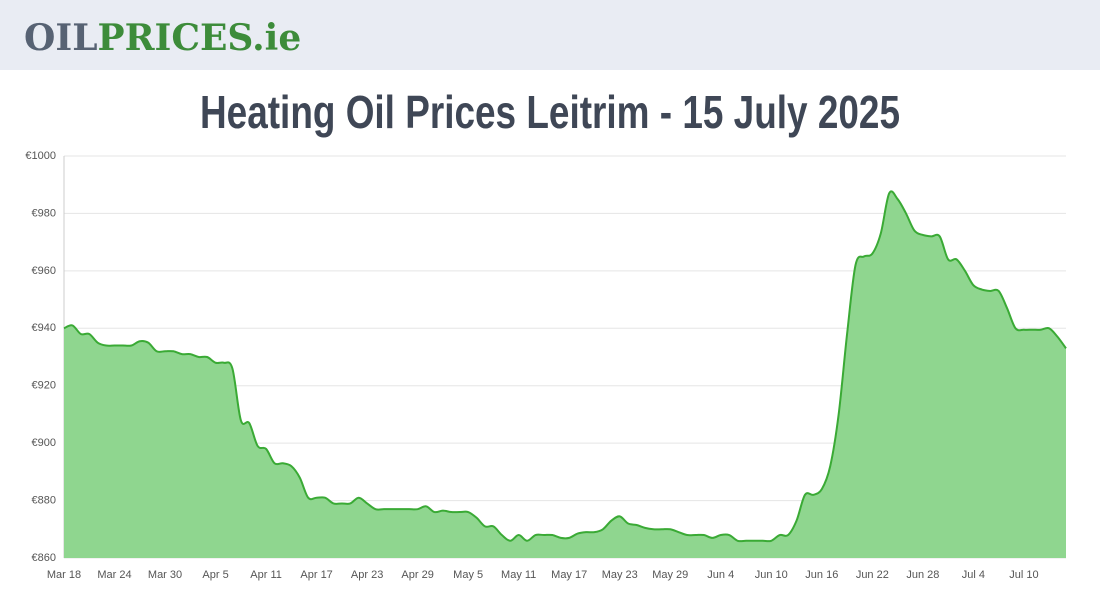 This screenshot has width=1100, height=600. What do you see at coordinates (367, 575) in the screenshot?
I see `x-tick-label: Apr 23` at bounding box center [367, 575].